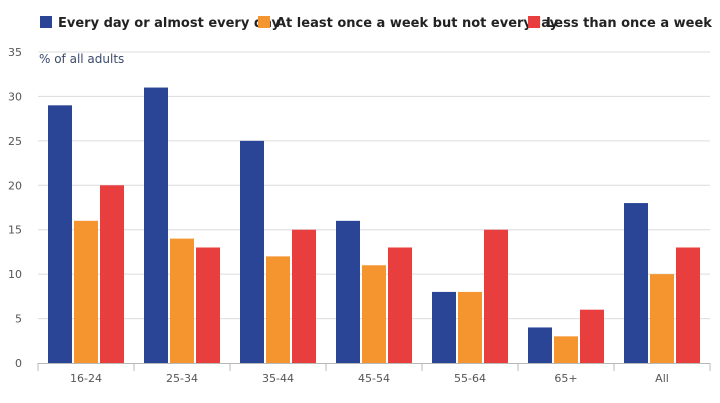 The image size is (720, 403). What do you see at coordinates (169, 23) in the screenshot?
I see `legend-label: Every day or almost every day` at bounding box center [169, 23].